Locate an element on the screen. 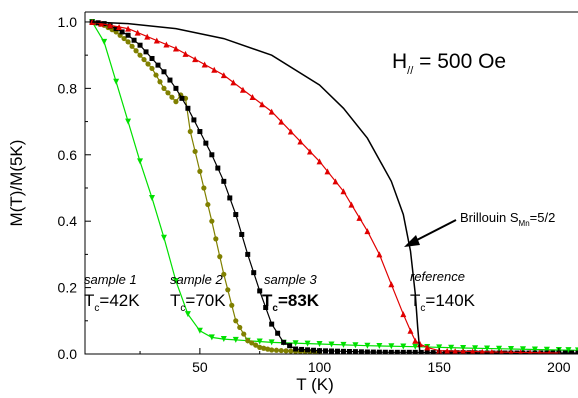  y-axis-label: M(T)/M(5K) is located at coordinates (16, 183).